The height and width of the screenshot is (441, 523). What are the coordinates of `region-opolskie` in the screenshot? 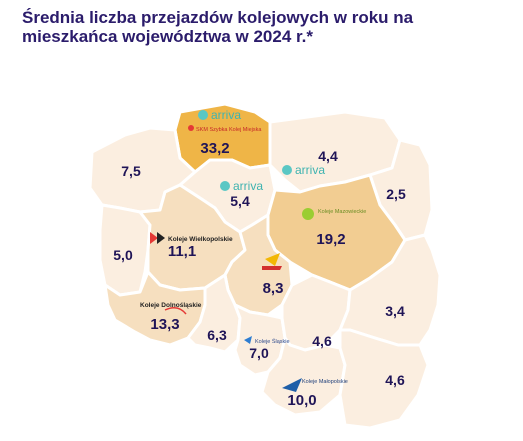 It's located at (214, 313).